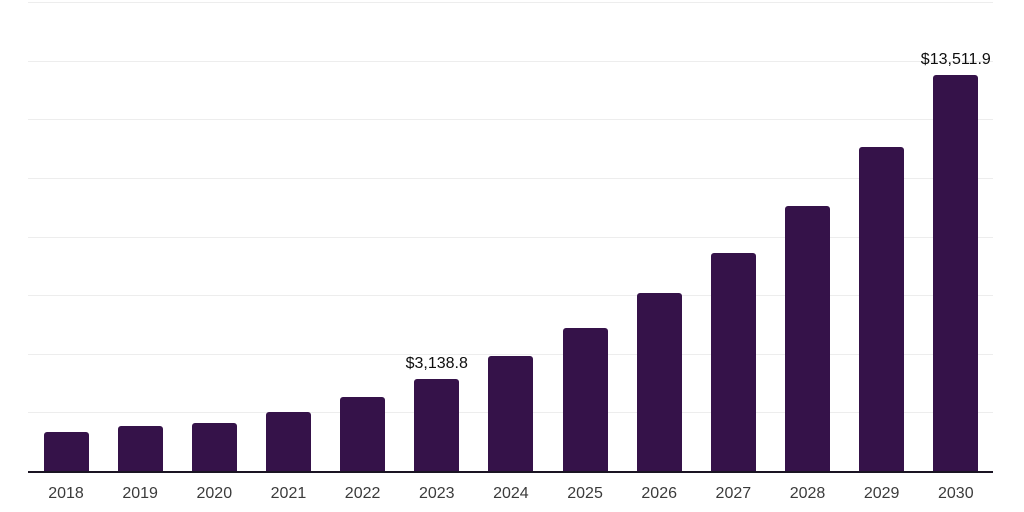 The height and width of the screenshot is (512, 1024). Describe the element at coordinates (733, 493) in the screenshot. I see `x-axis-tick-label-2027: 2027` at that location.